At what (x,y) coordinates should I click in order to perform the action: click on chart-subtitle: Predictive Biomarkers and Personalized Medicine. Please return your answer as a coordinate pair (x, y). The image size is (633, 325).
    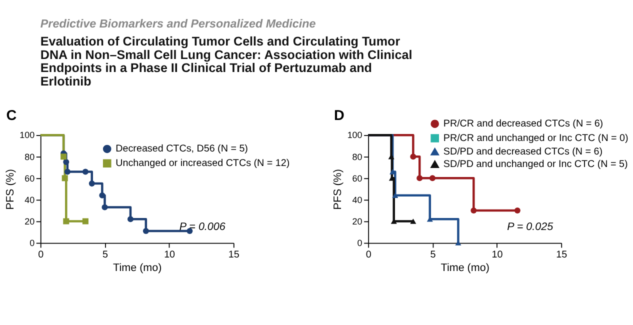
    Looking at the image, I should click on (178, 23).